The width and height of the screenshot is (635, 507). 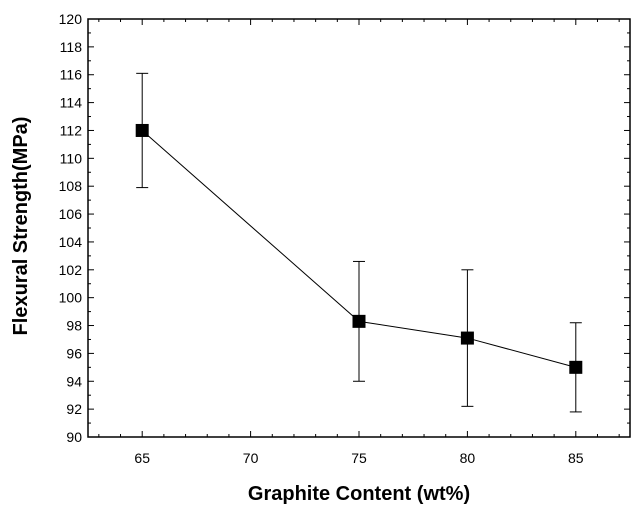 What do you see at coordinates (71, 47) in the screenshot?
I see `y-tick-label: 118` at bounding box center [71, 47].